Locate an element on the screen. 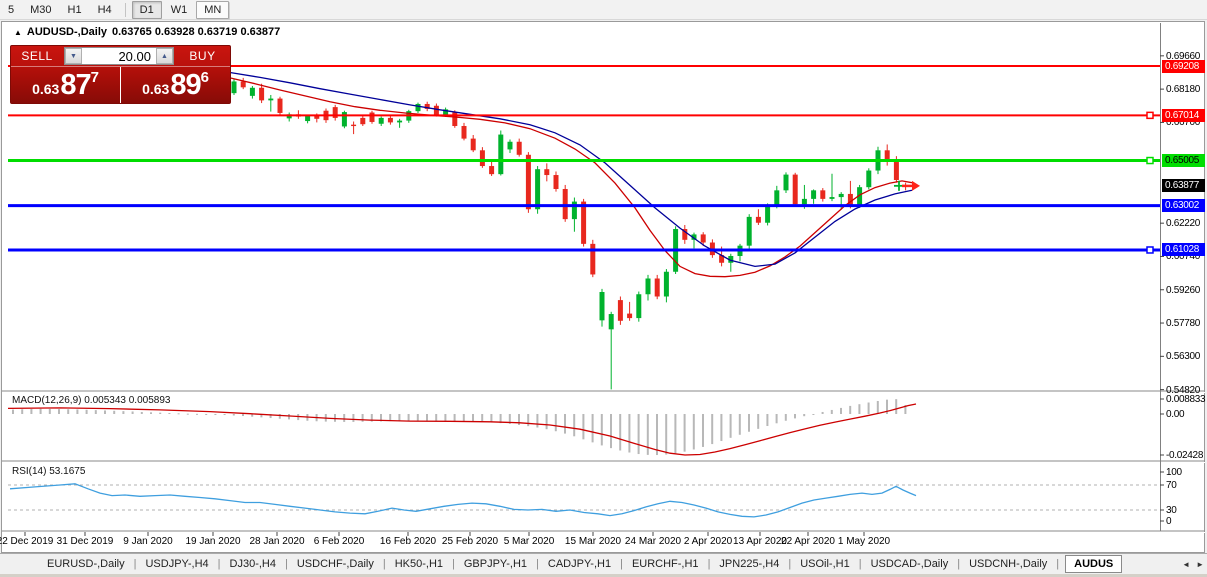 The width and height of the screenshot is (1207, 577). price-level-tag: 0.67014 is located at coordinates (1183, 115).